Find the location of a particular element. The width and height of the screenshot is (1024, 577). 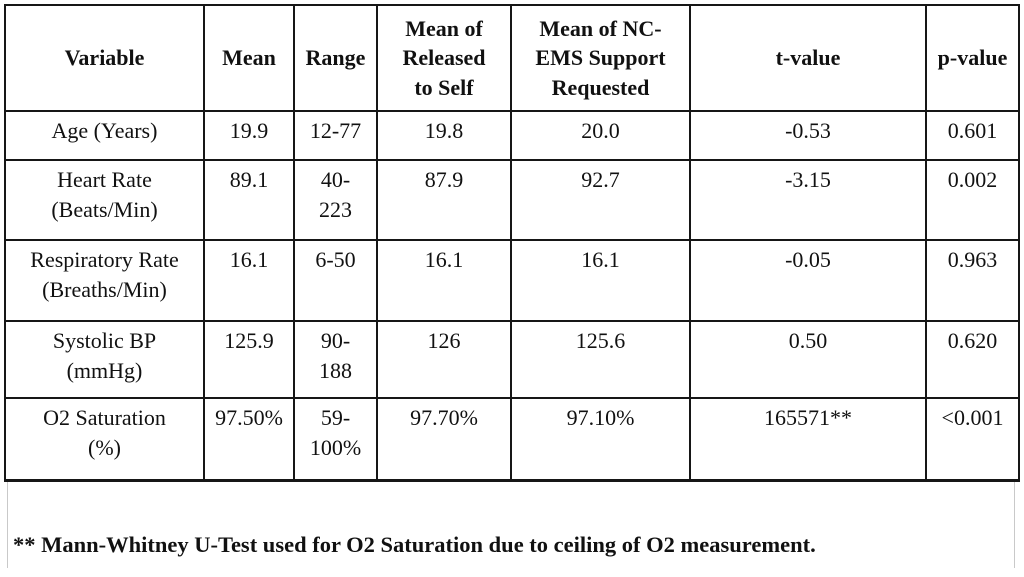

cell-o2-saturation-range: 59- 100% is located at coordinates (335, 439).